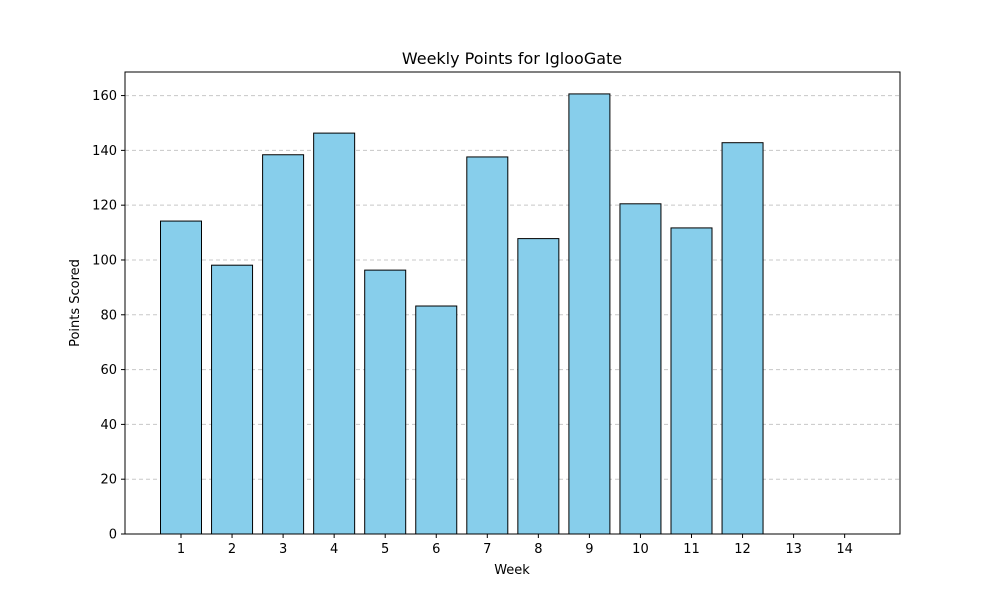 The height and width of the screenshot is (604, 1000). What do you see at coordinates (108, 425) in the screenshot?
I see `y-tick-label: 40` at bounding box center [108, 425].